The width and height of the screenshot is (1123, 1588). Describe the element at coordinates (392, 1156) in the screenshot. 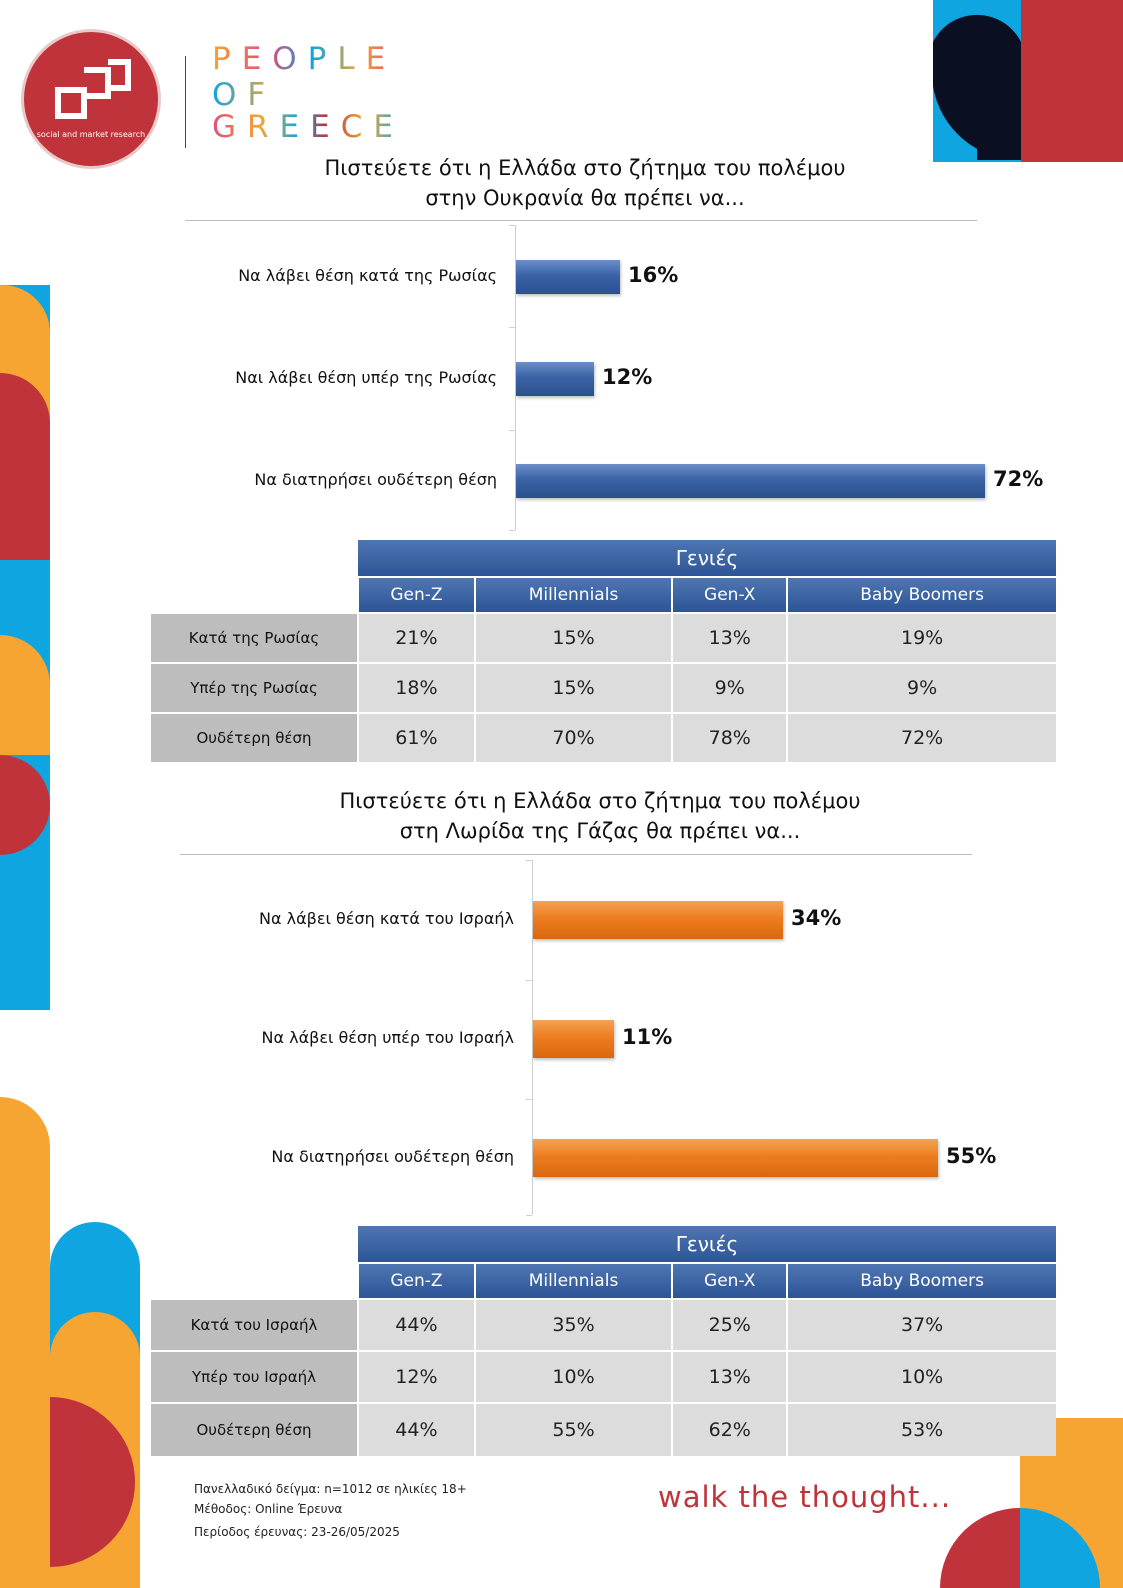

I see `chart2-category-label: Να διατηρήσει ουδέτερη θέση` at that location.